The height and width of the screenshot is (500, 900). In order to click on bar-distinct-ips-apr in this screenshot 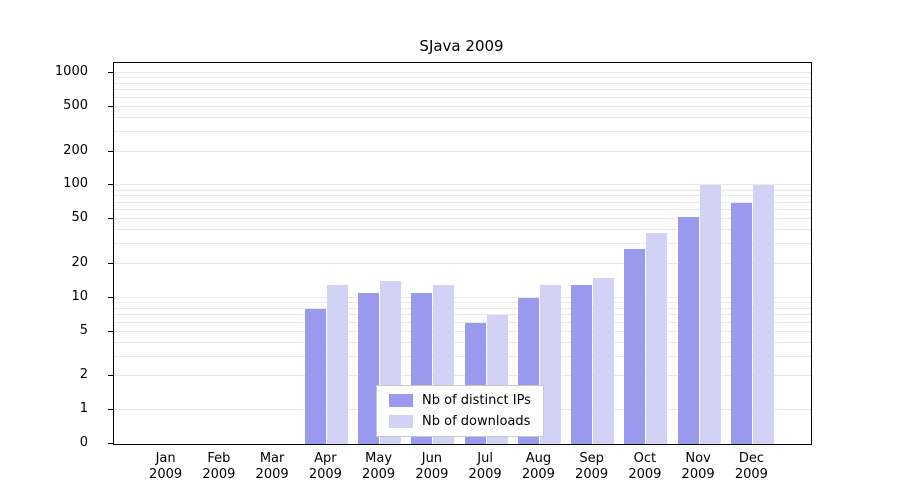, I will do `click(315, 376)`.